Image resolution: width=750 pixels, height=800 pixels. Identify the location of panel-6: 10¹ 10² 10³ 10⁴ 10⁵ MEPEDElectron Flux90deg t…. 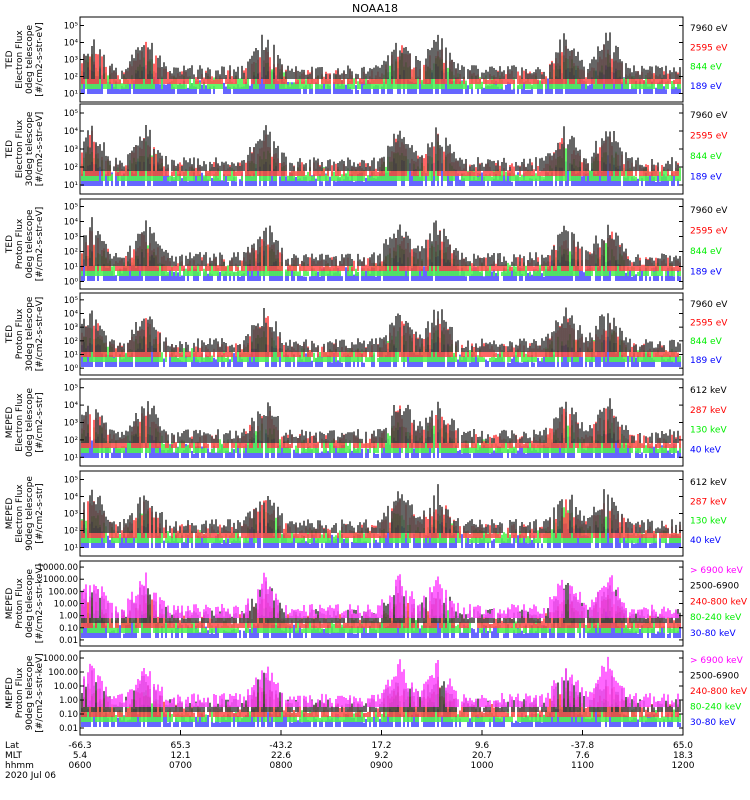
(366, 513).